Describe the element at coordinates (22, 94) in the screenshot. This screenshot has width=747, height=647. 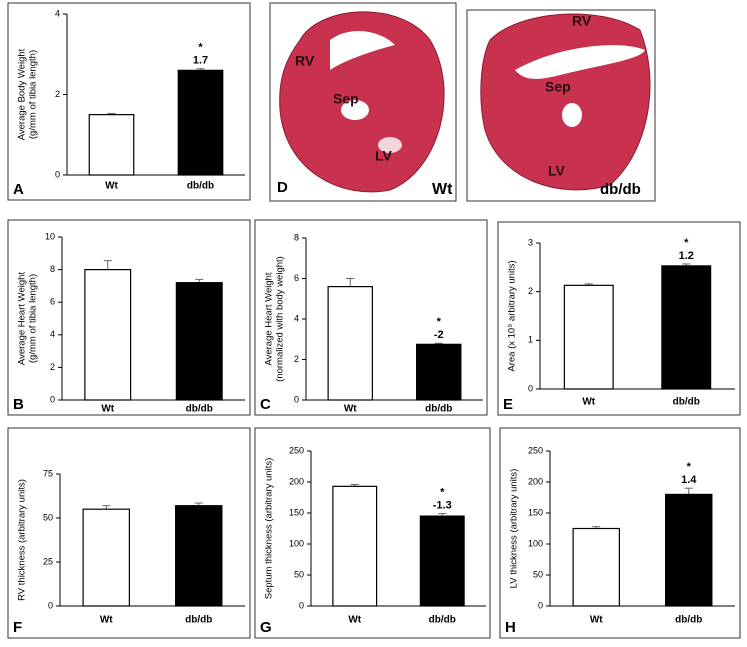
I see `y-axis-label: Average Body Weight` at that location.